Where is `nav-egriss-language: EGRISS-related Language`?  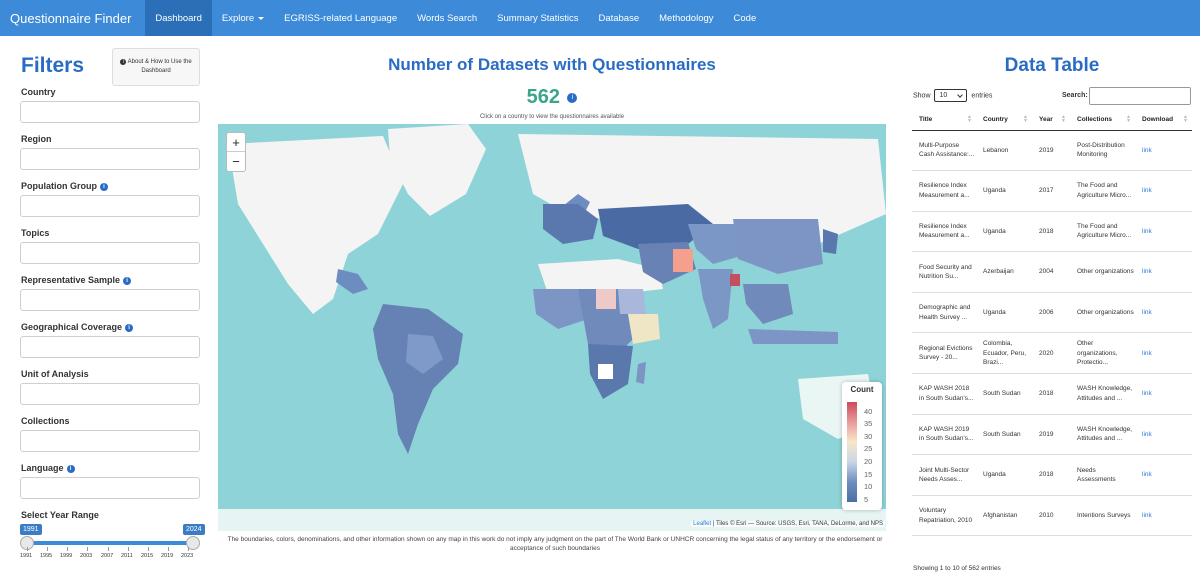 nav-egriss-language: EGRISS-related Language is located at coordinates (340, 18).